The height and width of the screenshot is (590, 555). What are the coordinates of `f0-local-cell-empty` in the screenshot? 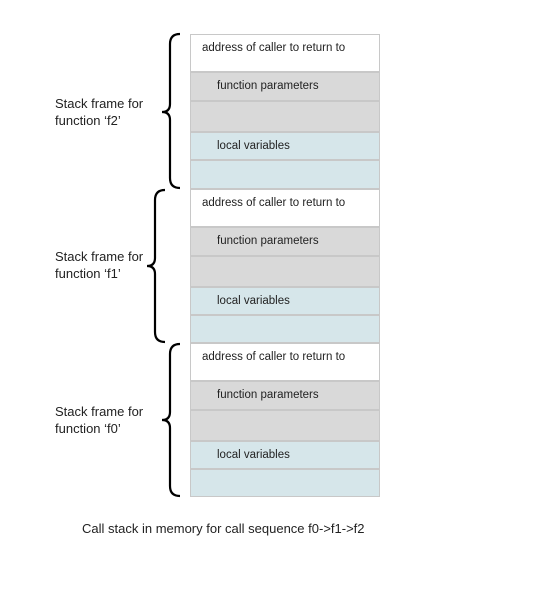 It's located at (285, 483).